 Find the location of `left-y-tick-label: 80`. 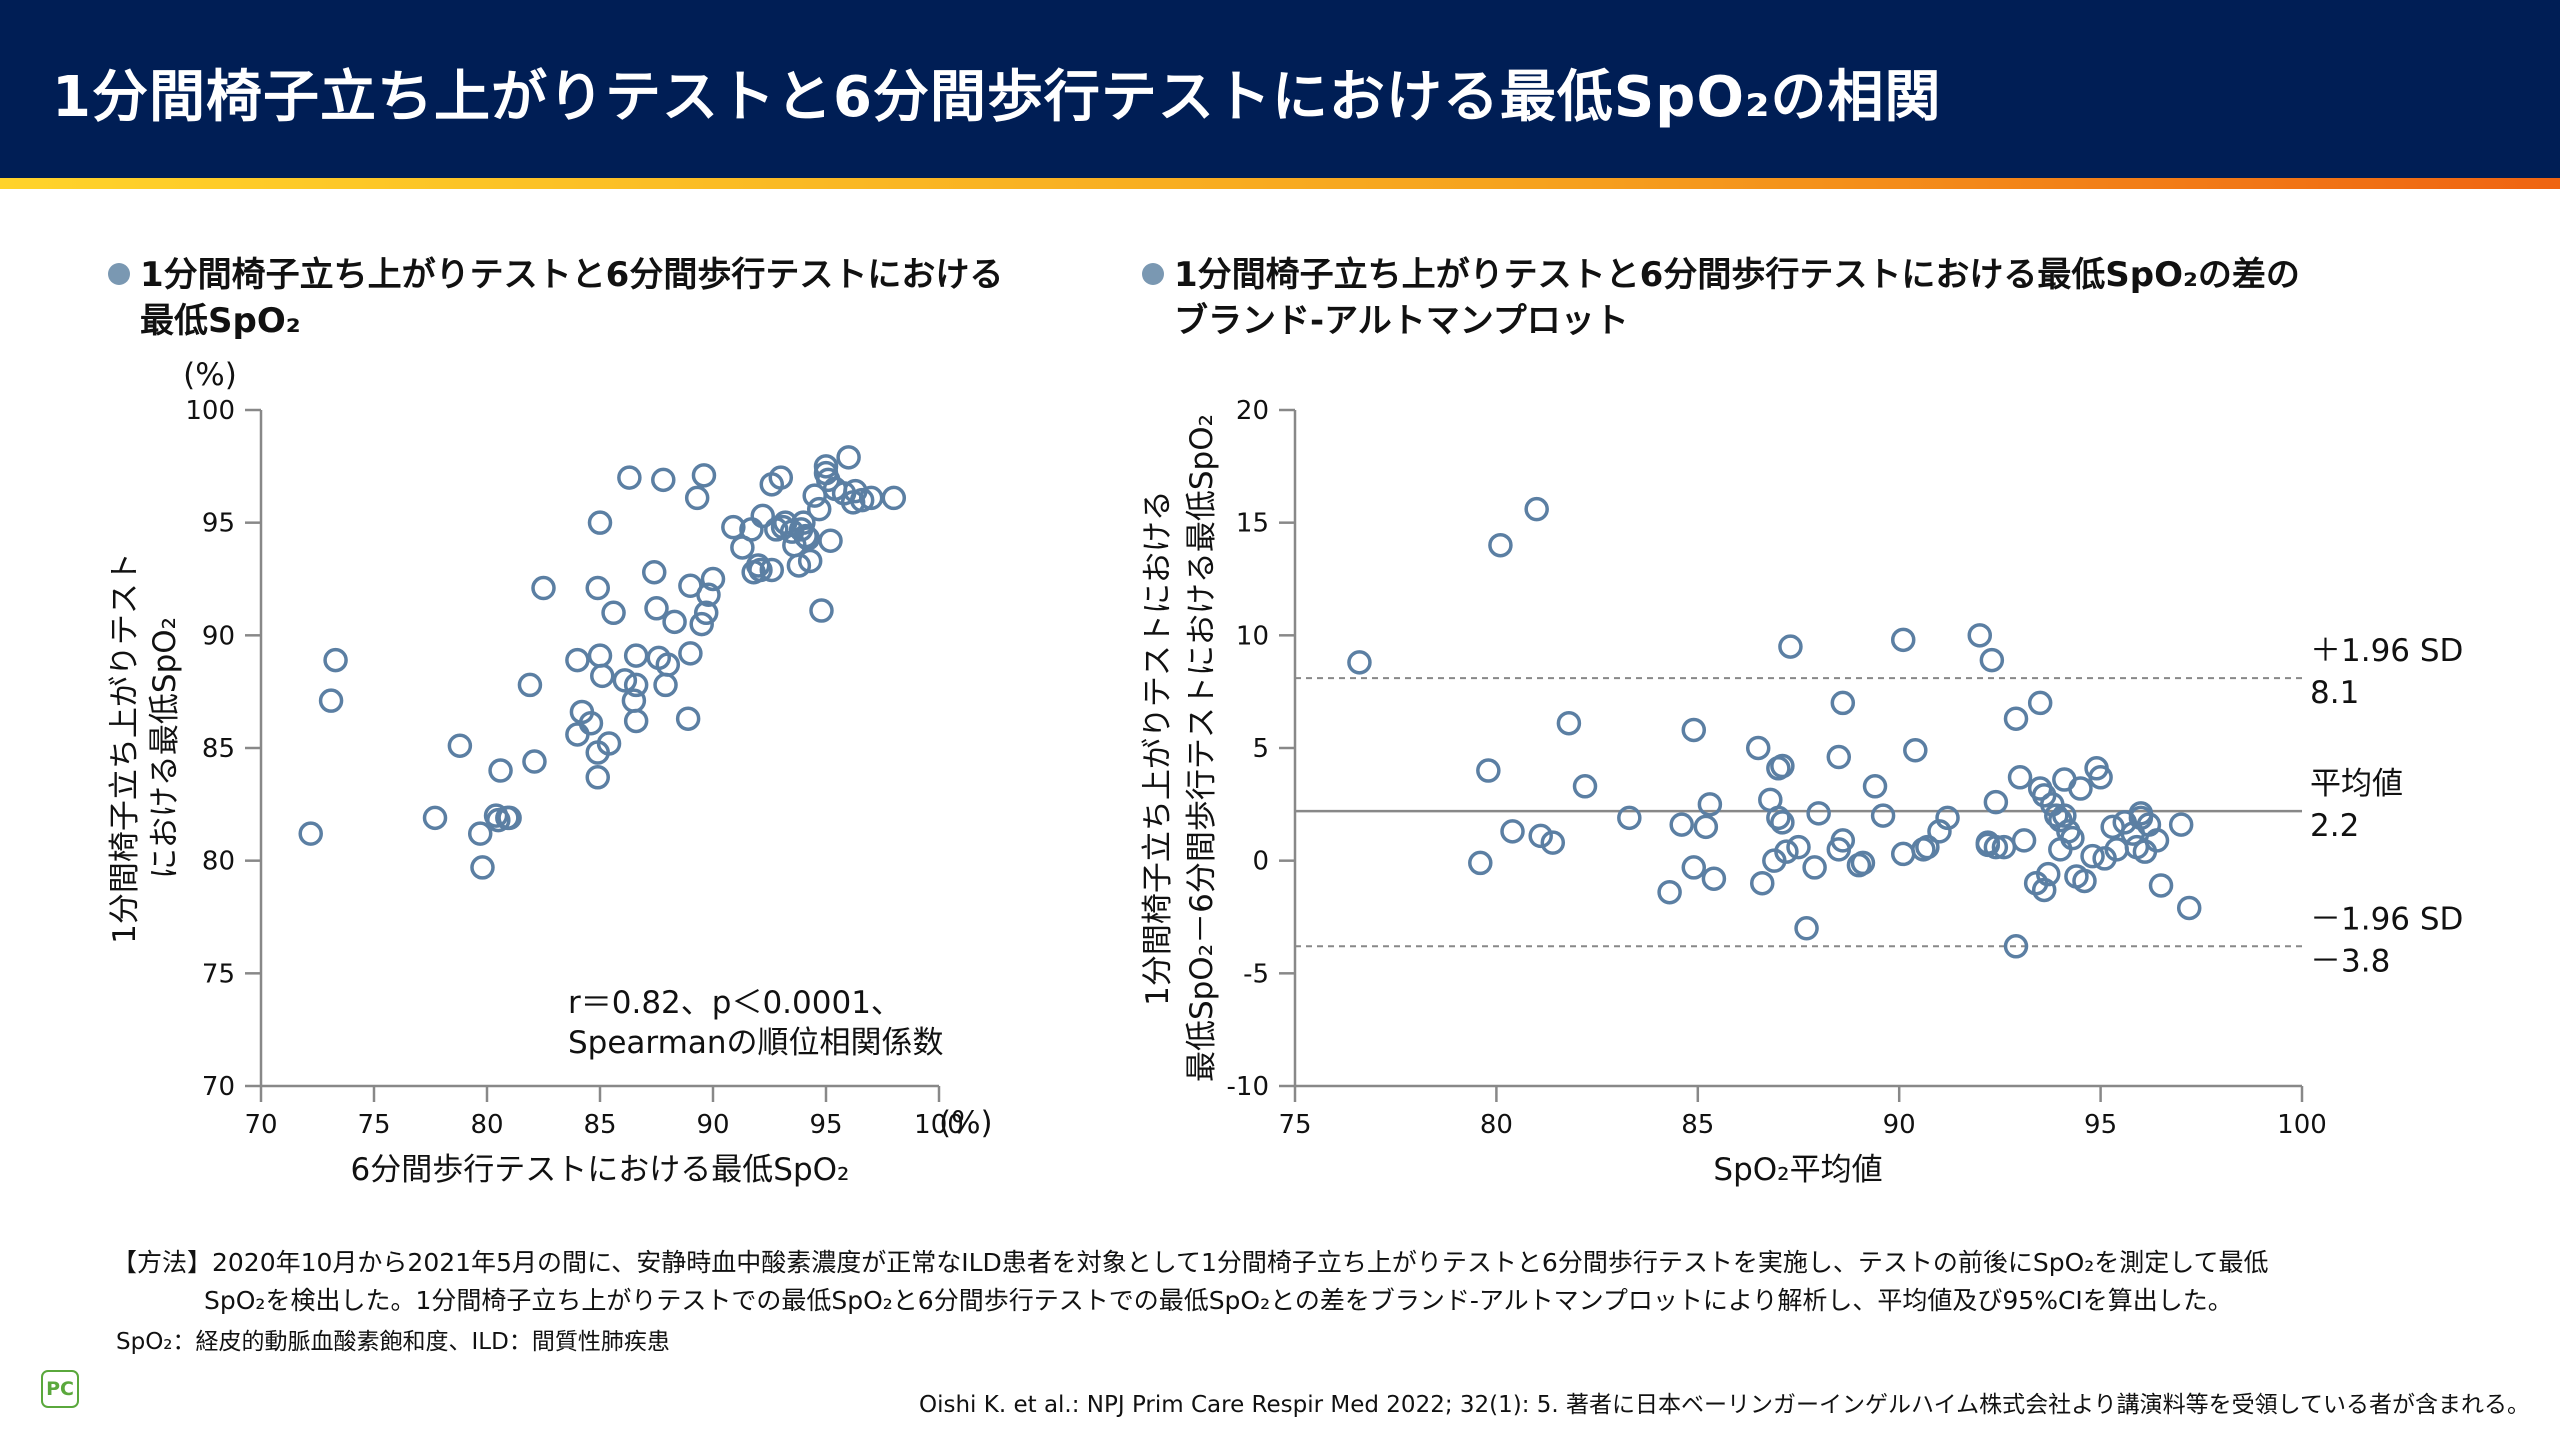

left-y-tick-label: 80 is located at coordinates (218, 862).